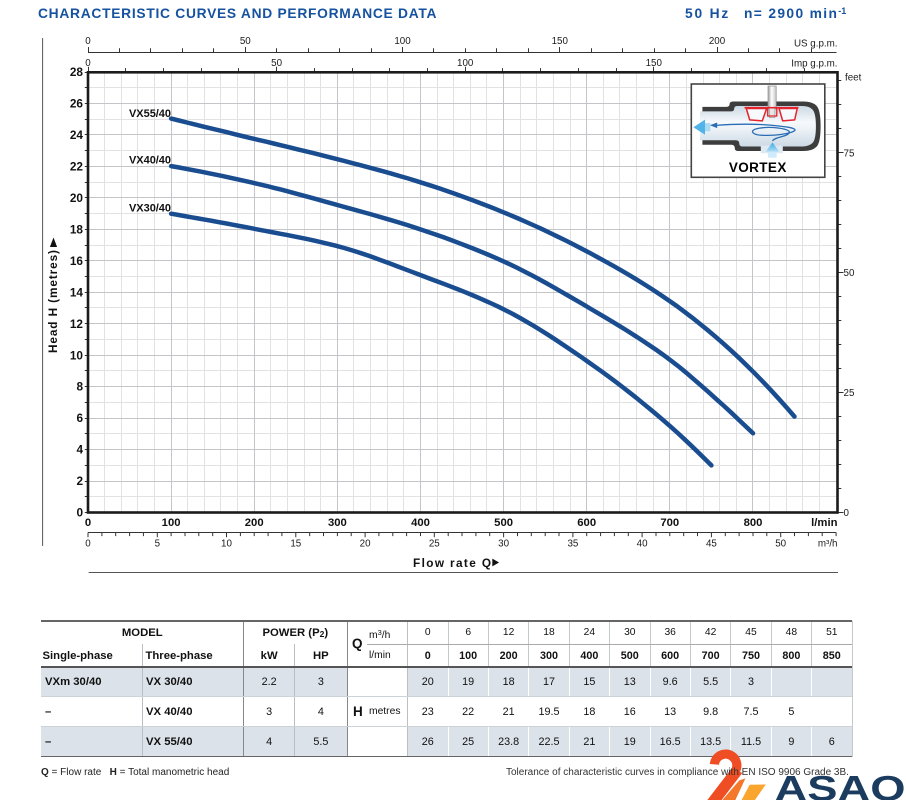 Image resolution: width=906 pixels, height=800 pixels. I want to click on svg-text: VX30/40, so click(150, 209).